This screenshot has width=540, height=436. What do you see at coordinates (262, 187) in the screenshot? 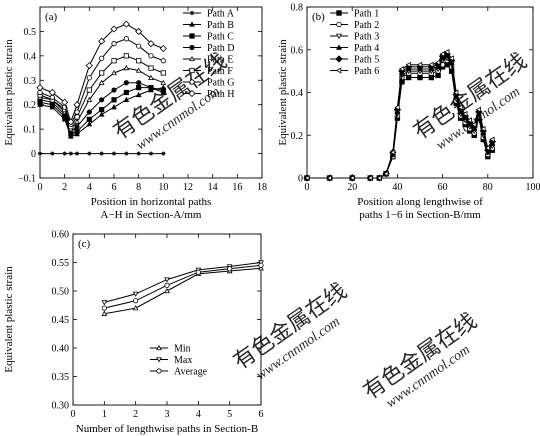
I see `x-tick-label: 18` at bounding box center [262, 187].